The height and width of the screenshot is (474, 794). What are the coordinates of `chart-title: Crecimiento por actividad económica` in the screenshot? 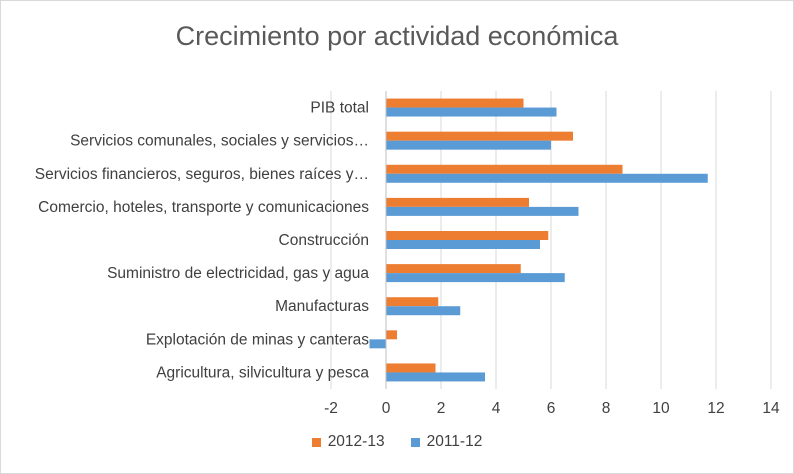 It's located at (397, 36).